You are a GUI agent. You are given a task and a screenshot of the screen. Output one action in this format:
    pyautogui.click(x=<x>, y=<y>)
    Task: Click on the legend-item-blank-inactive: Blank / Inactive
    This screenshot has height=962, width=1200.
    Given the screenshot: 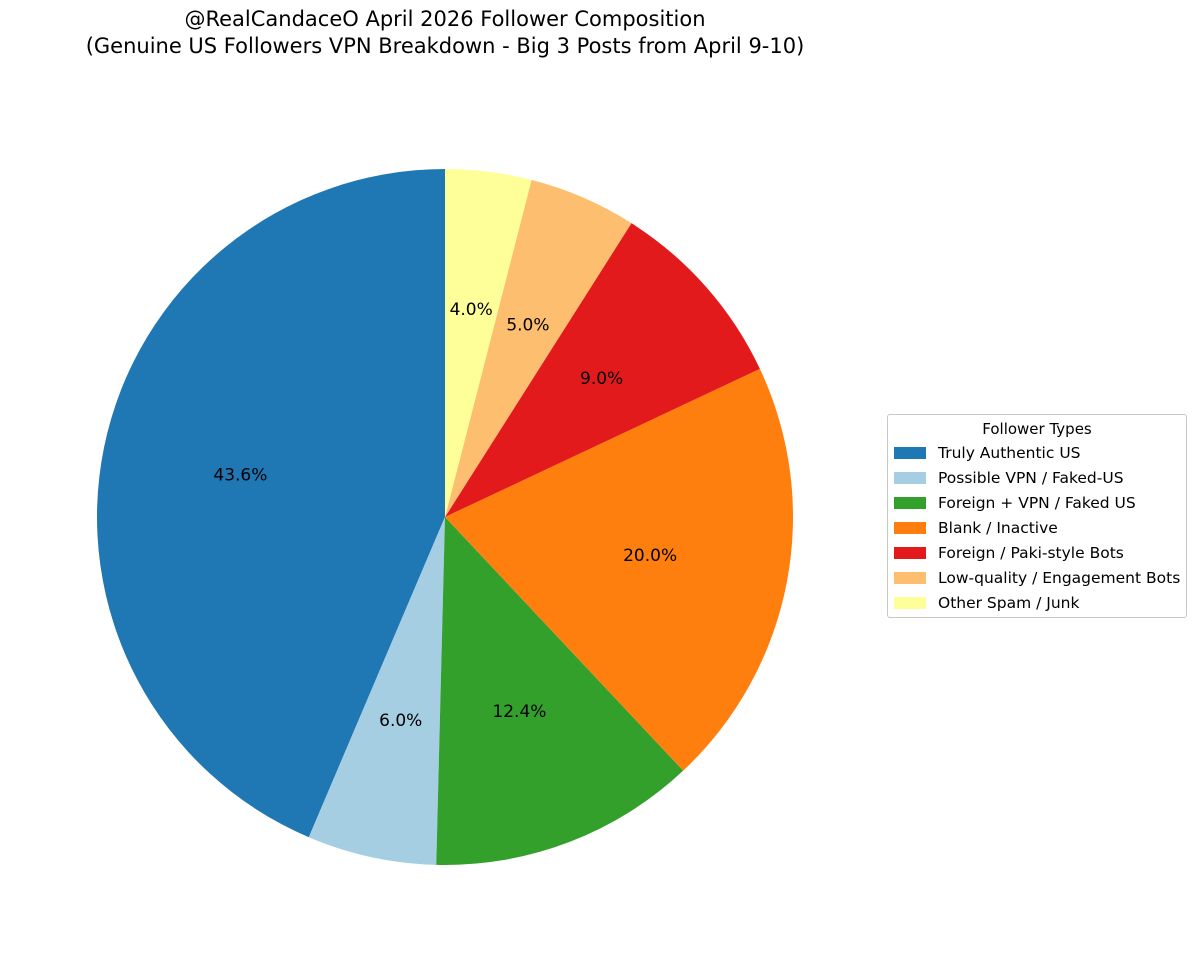 What is the action you would take?
    pyautogui.click(x=1037, y=527)
    